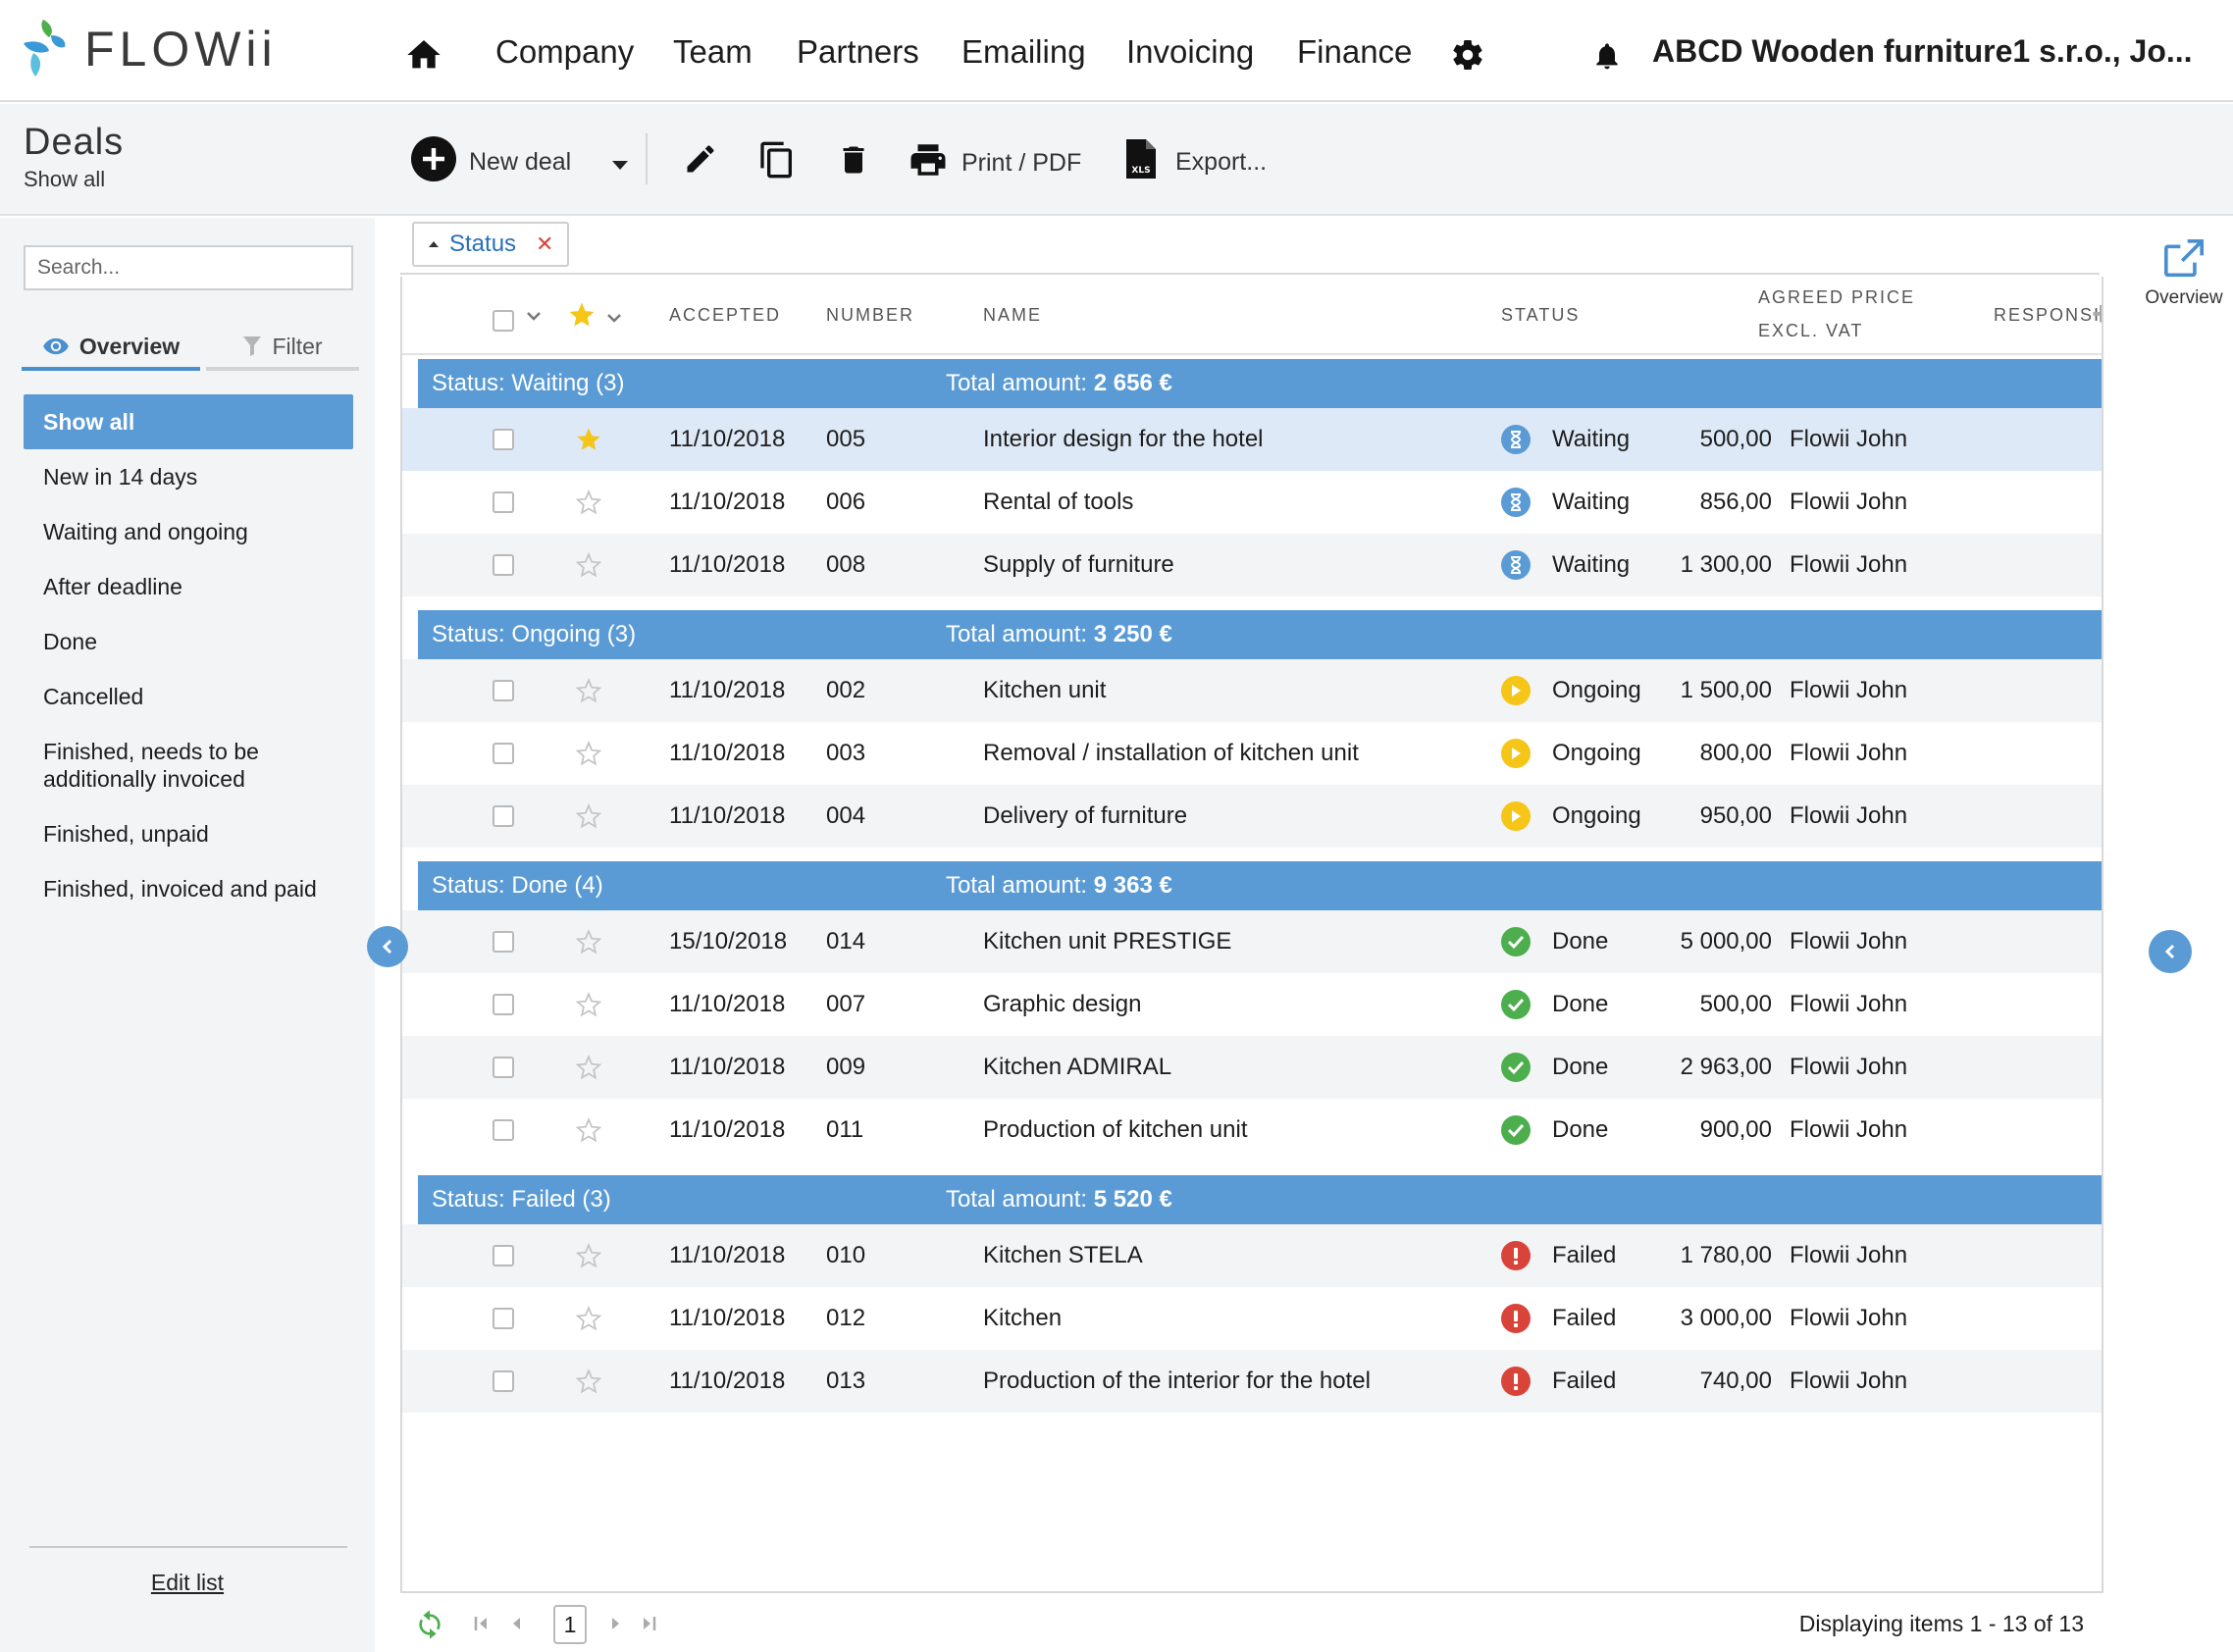 The height and width of the screenshot is (1652, 2233). Describe the element at coordinates (588, 440) in the screenshot. I see `star-filled-icon` at that location.